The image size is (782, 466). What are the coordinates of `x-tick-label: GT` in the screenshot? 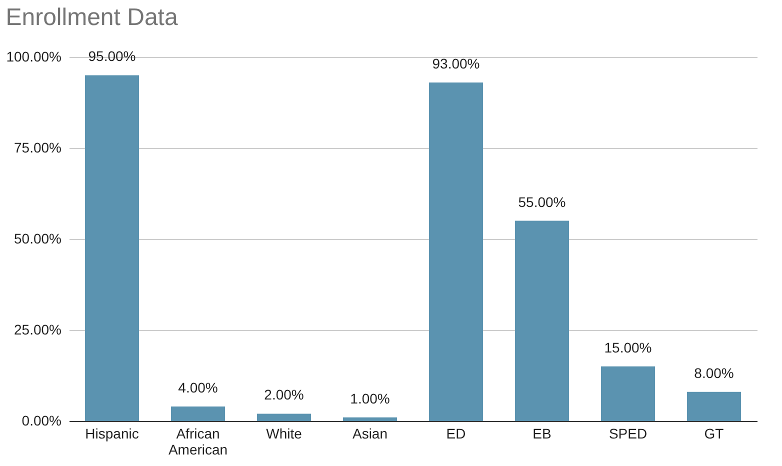 It's located at (714, 434).